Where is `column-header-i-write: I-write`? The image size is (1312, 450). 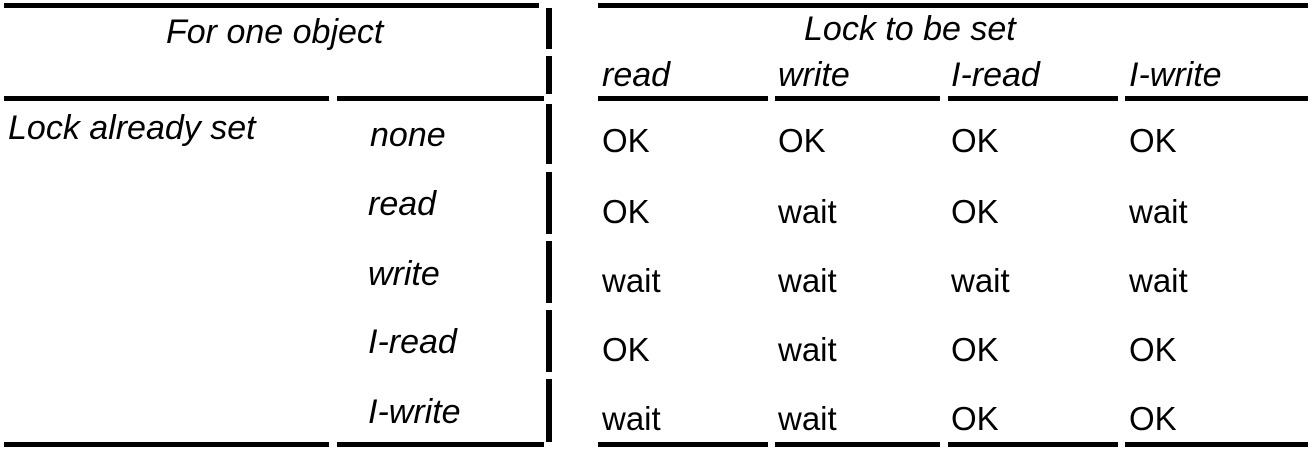
column-header-i-write: I-write is located at coordinates (1175, 75).